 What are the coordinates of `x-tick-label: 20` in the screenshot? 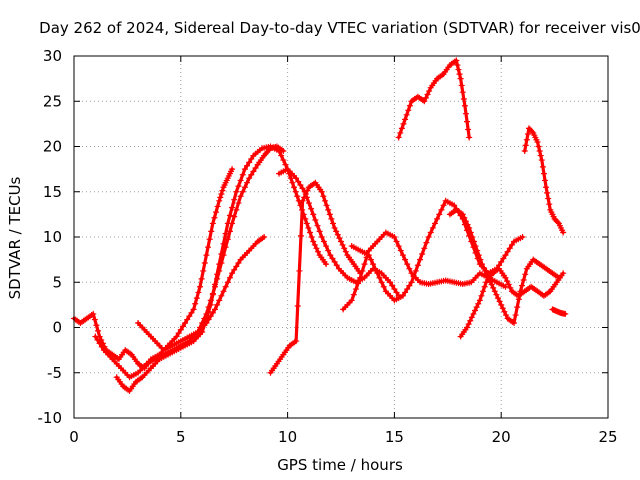 It's located at (501, 437).